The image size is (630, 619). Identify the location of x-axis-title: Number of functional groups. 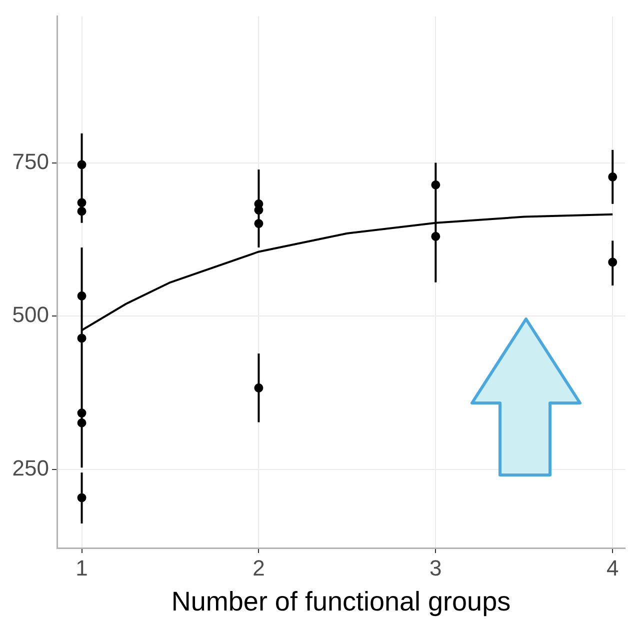
(341, 601).